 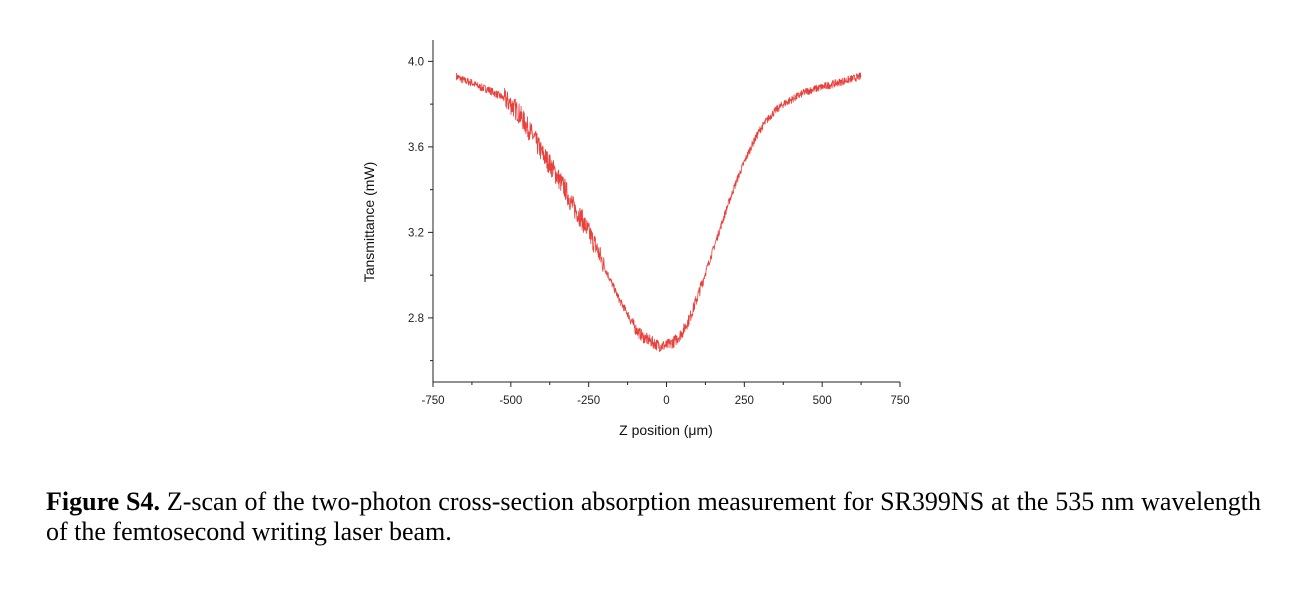 I want to click on series-layer, so click(x=658, y=212).